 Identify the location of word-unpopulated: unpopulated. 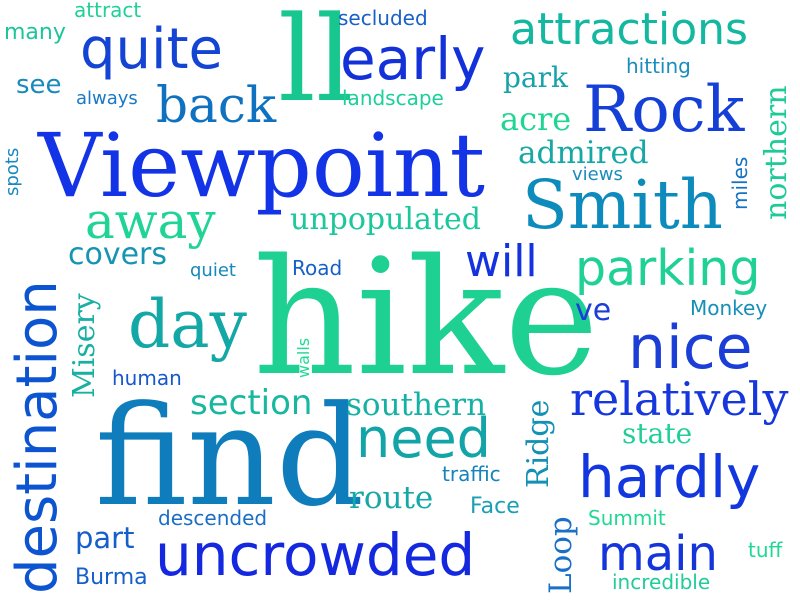
(385, 219).